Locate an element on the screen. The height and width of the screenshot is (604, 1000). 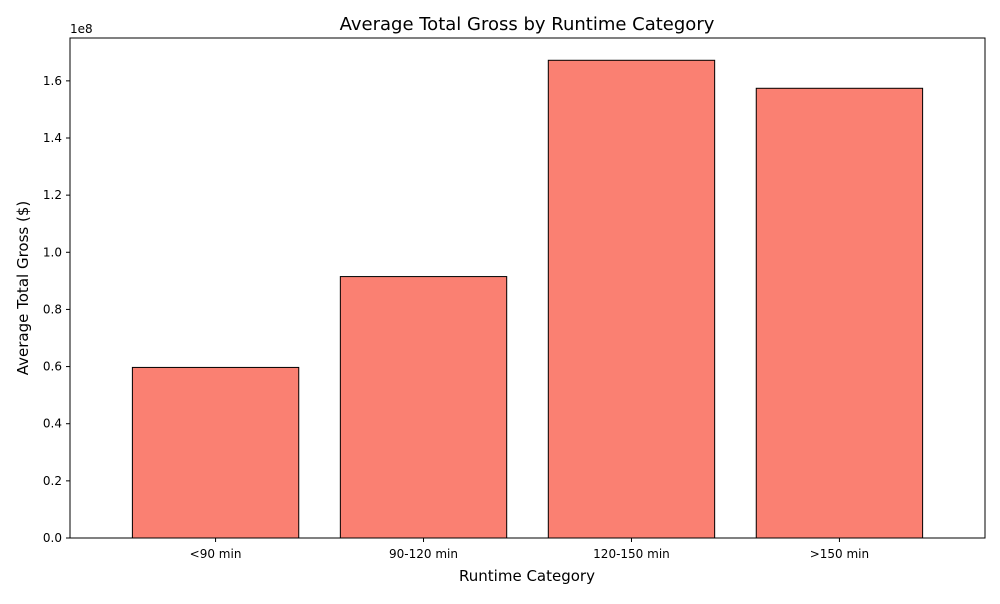
x-tick-label: 120-150 min is located at coordinates (631, 554).